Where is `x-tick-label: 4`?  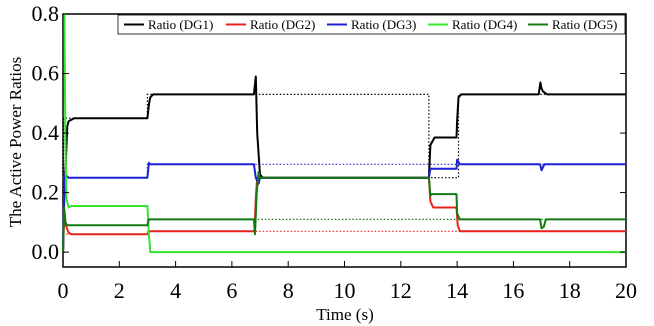
x-tick-label: 4 is located at coordinates (175, 290).